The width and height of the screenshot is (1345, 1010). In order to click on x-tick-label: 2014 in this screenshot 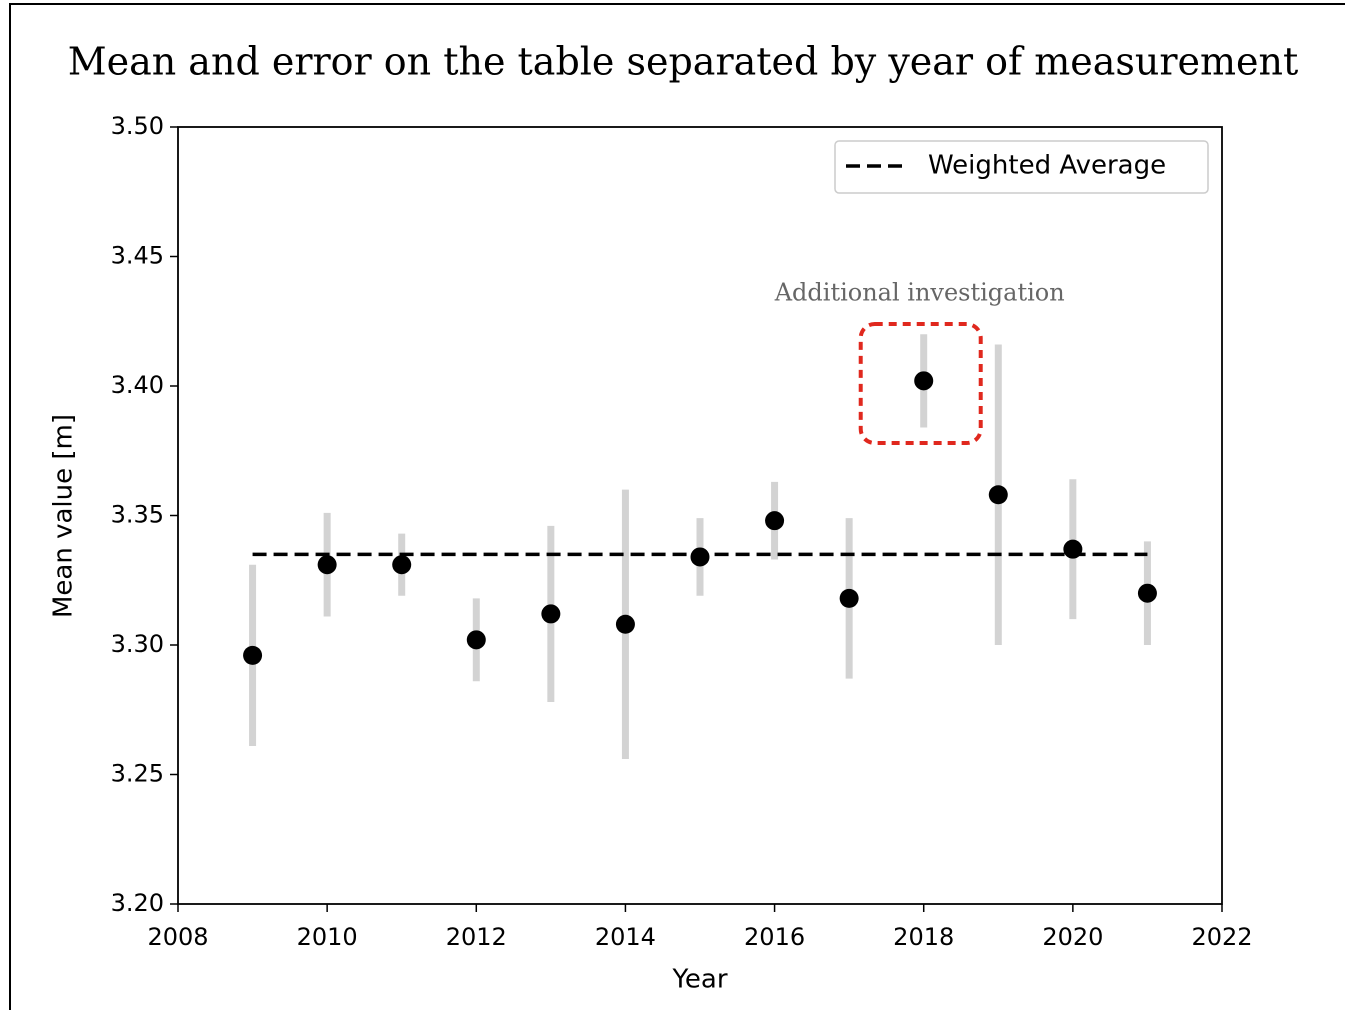, I will do `click(625, 937)`.